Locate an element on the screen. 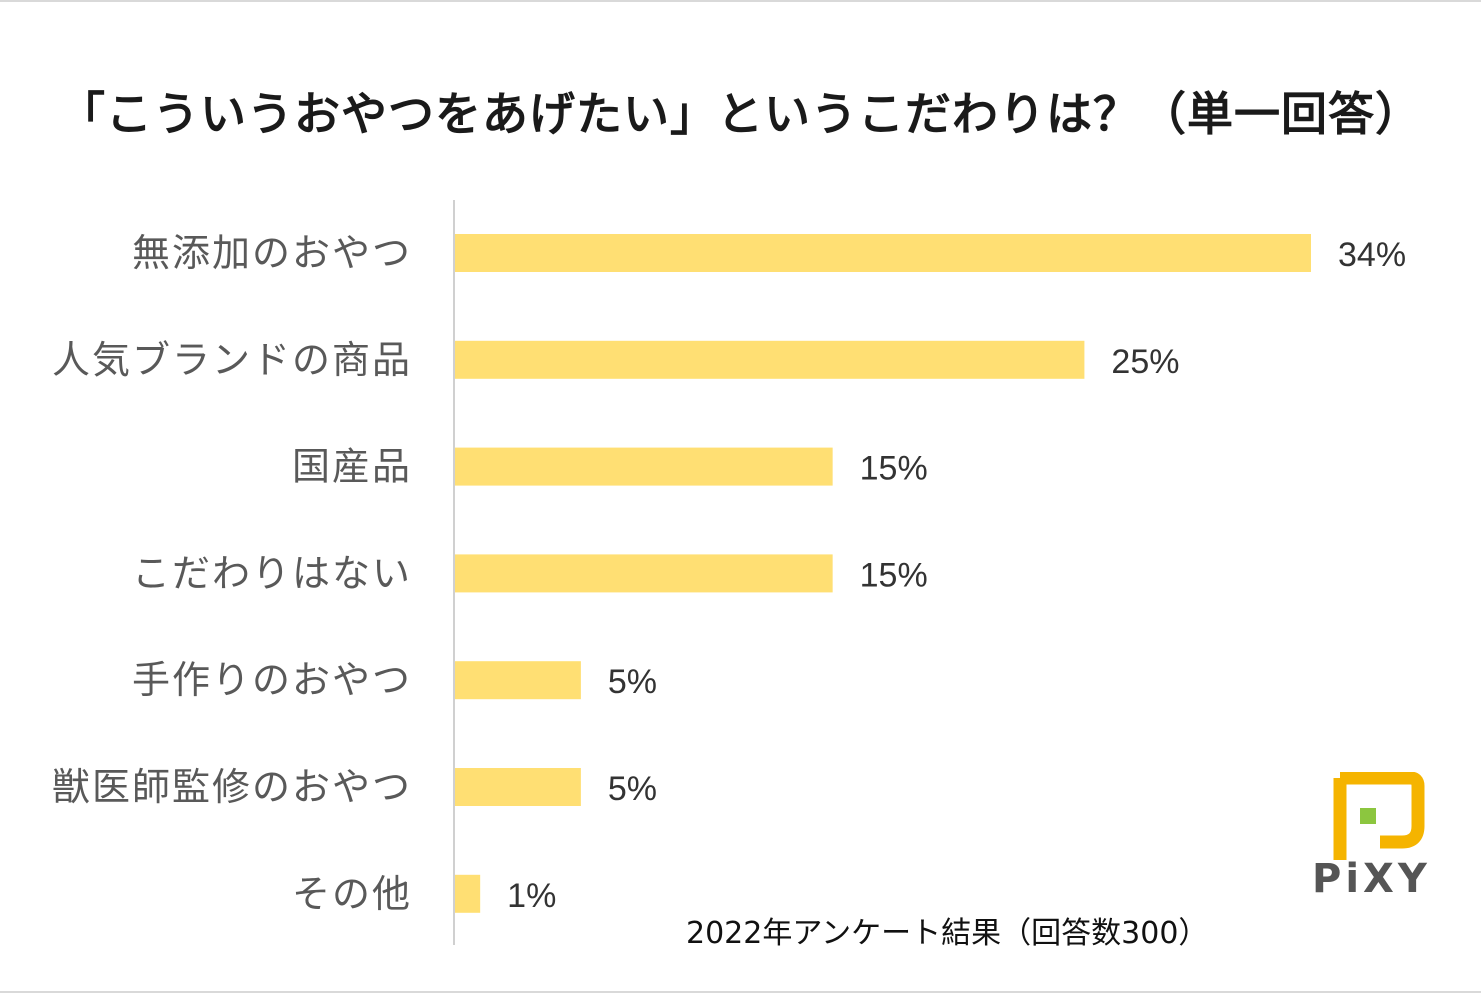 The image size is (1481, 993). value-label: 1% is located at coordinates (531, 896).